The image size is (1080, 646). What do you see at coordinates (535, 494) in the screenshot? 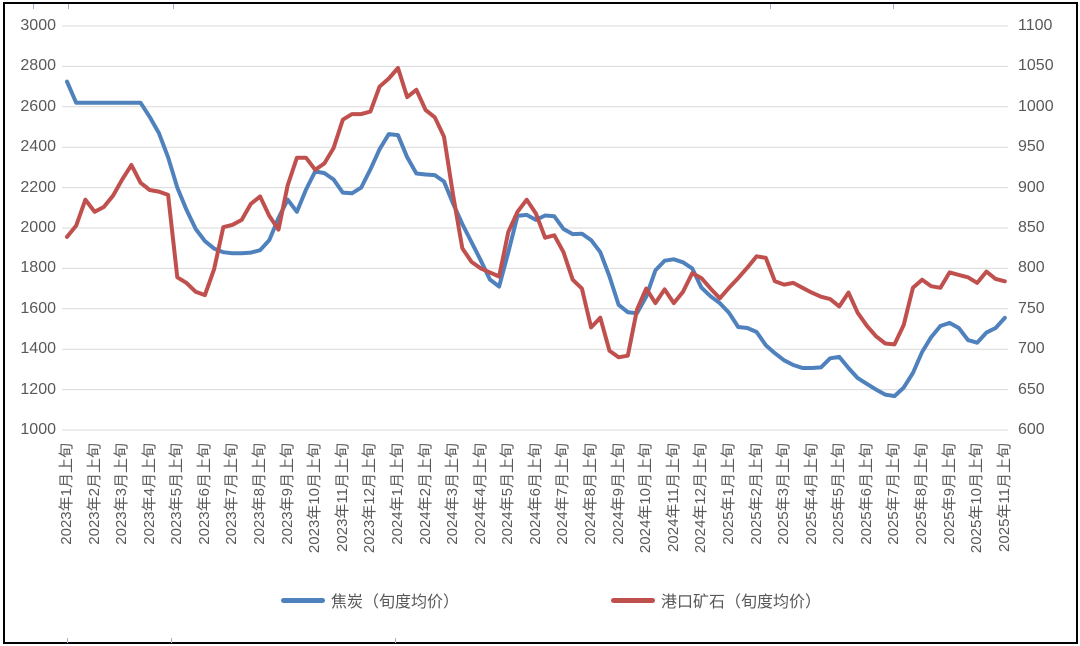
I see `x-axis-tick-label: 2024年6月上旬` at bounding box center [535, 494].